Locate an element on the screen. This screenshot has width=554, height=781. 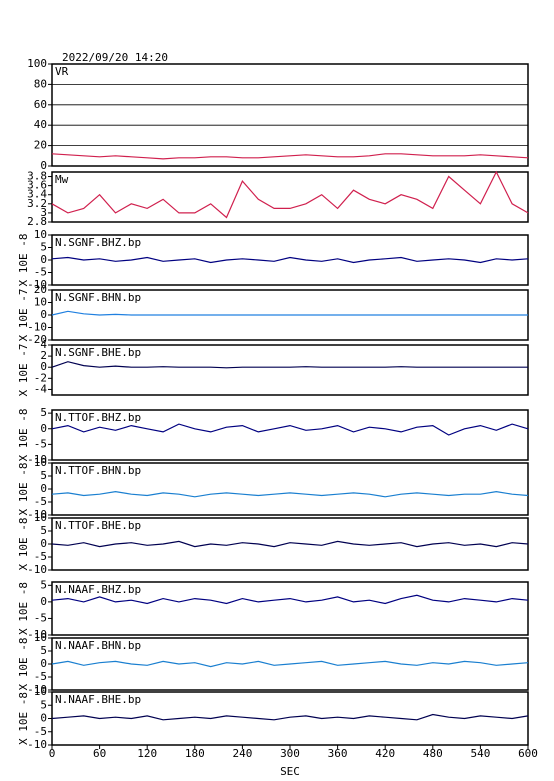
panel-label: N.TTOF.BHN.bp is located at coordinates (98, 470).